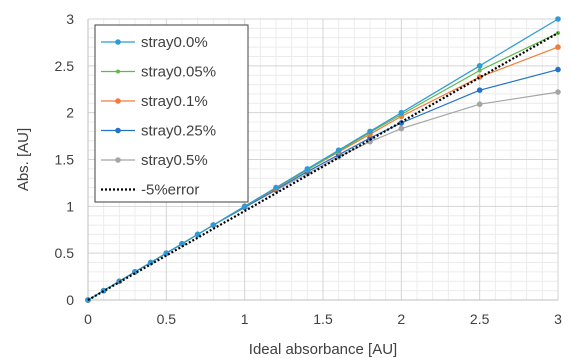 This screenshot has width=571, height=358. I want to click on y-tick-label: 3, so click(70, 19).